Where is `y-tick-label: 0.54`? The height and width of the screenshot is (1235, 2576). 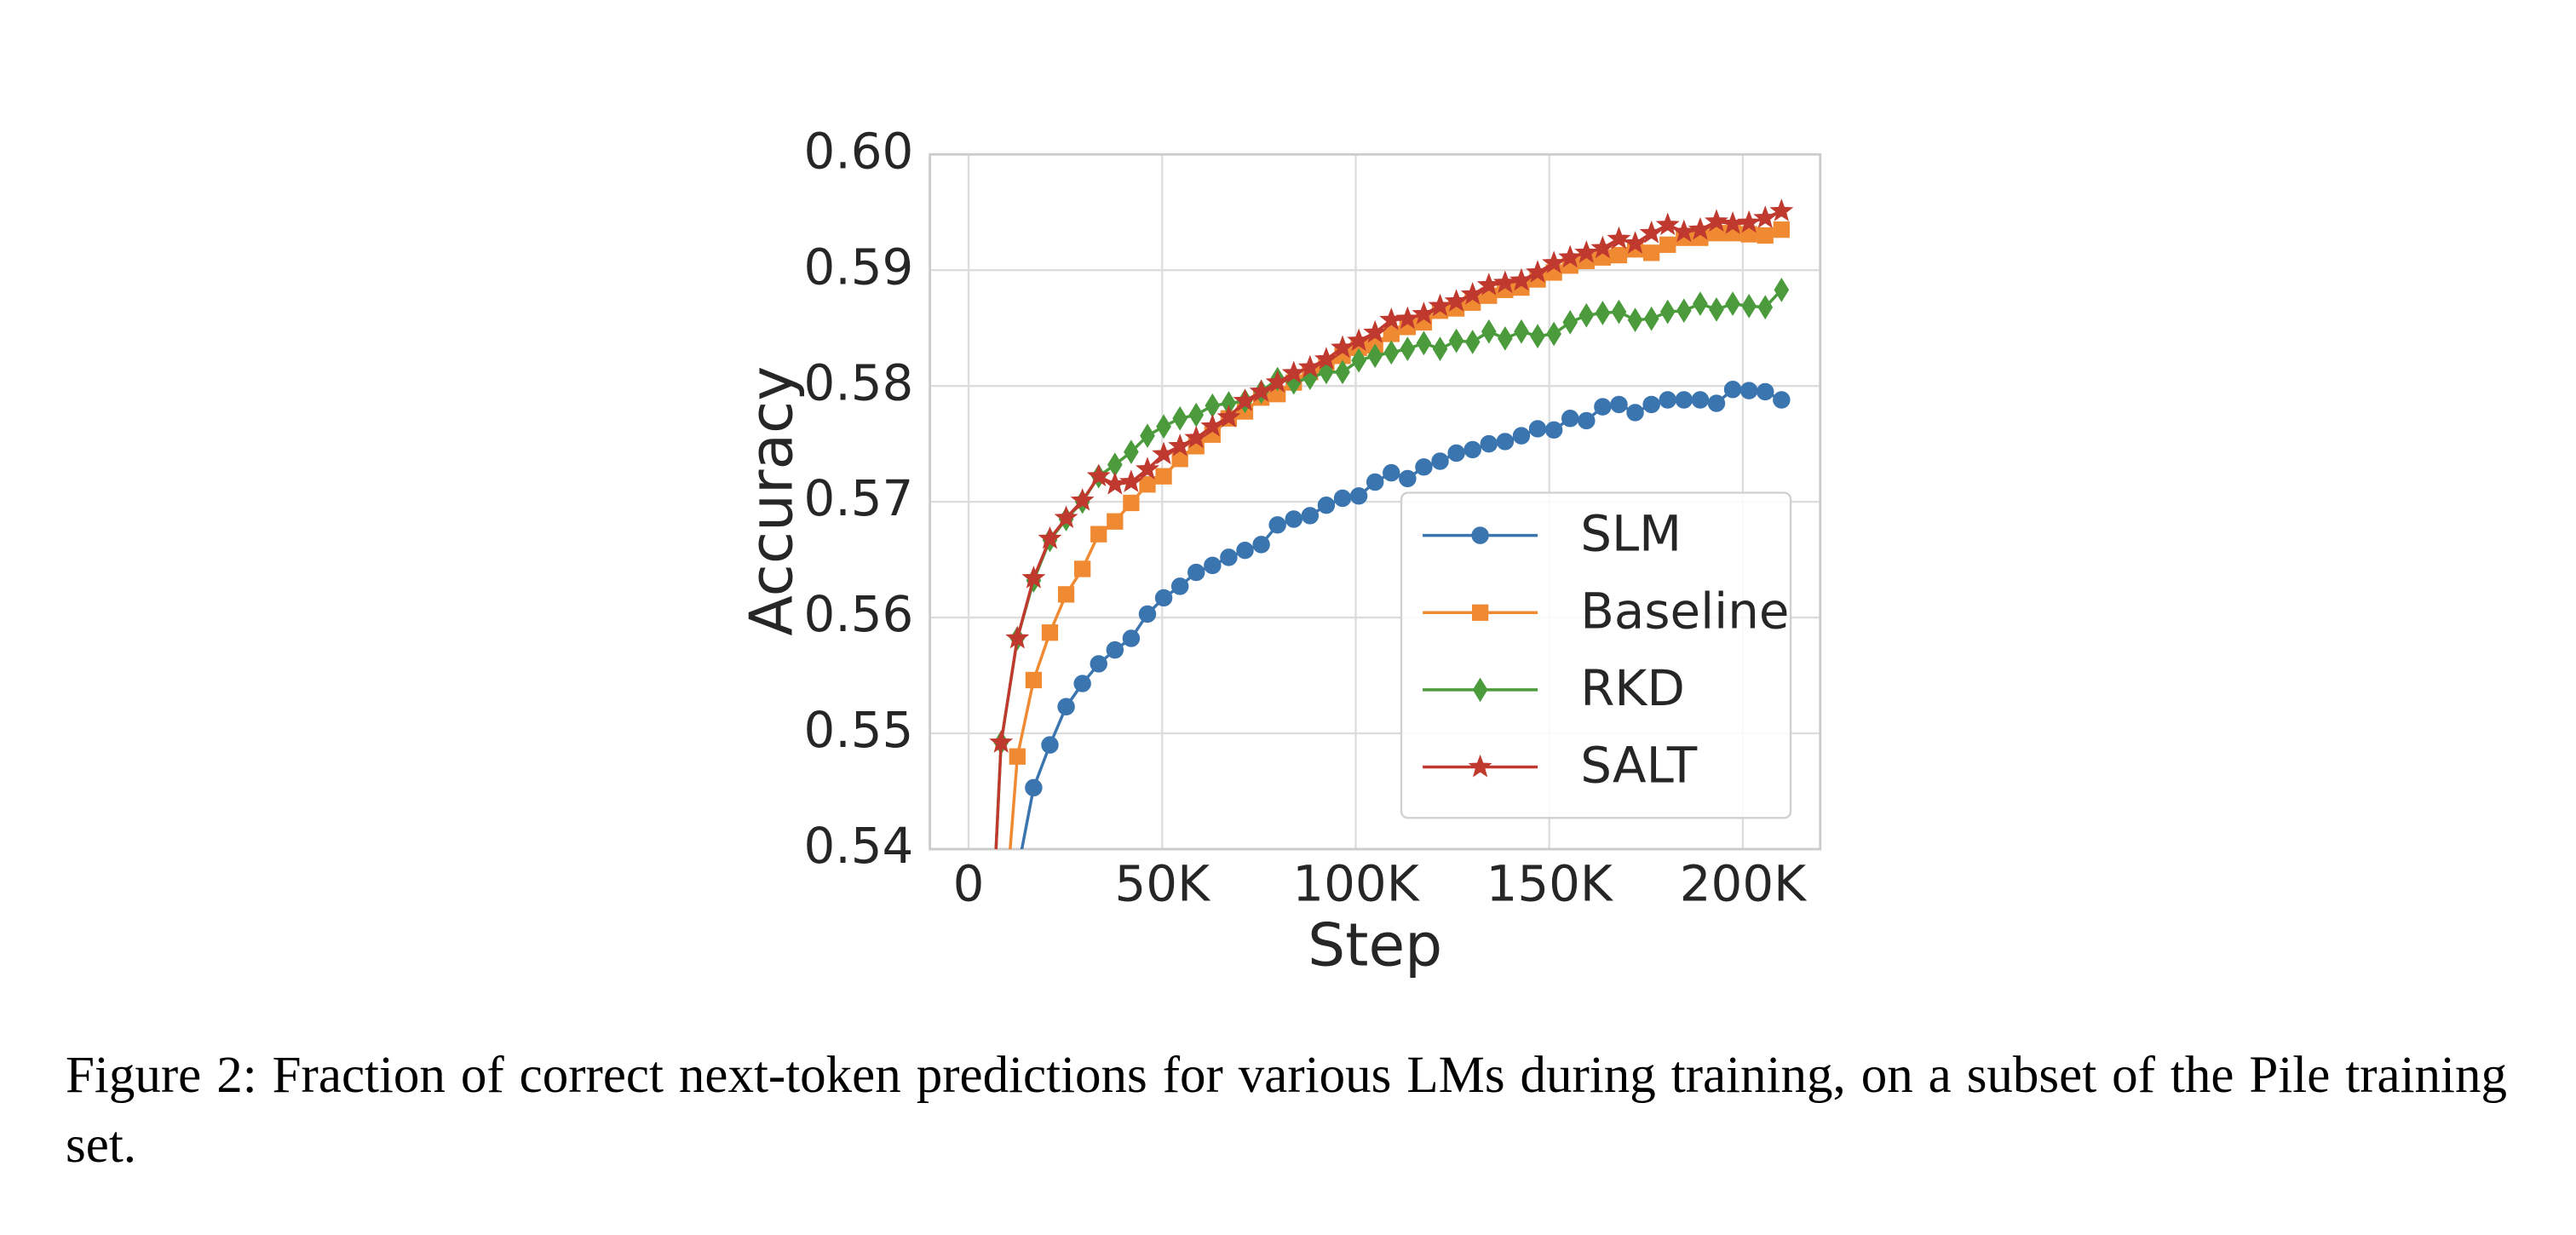 y-tick-label: 0.54 is located at coordinates (859, 846).